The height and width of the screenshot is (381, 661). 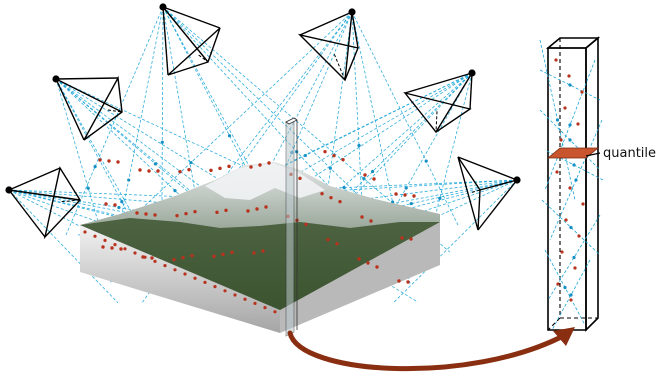 What do you see at coordinates (573, 153) in the screenshot?
I see `quantile-slab` at bounding box center [573, 153].